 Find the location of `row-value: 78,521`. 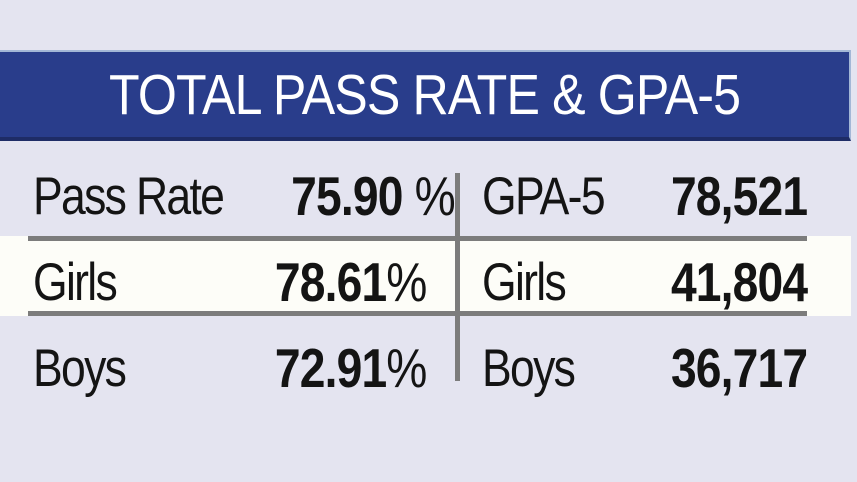

row-value: 78,521 is located at coordinates (739, 196).